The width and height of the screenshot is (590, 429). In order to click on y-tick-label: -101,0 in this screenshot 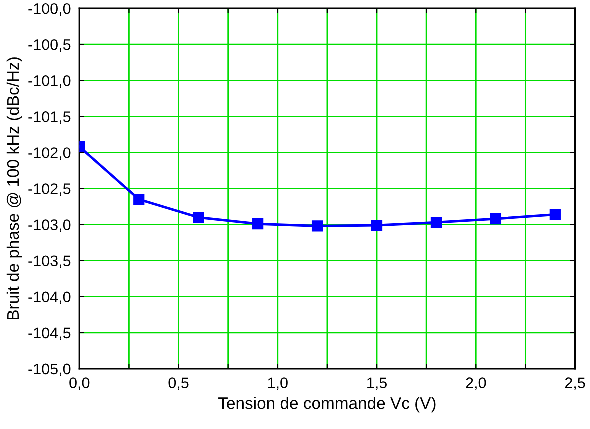, I will do `click(49, 82)`.